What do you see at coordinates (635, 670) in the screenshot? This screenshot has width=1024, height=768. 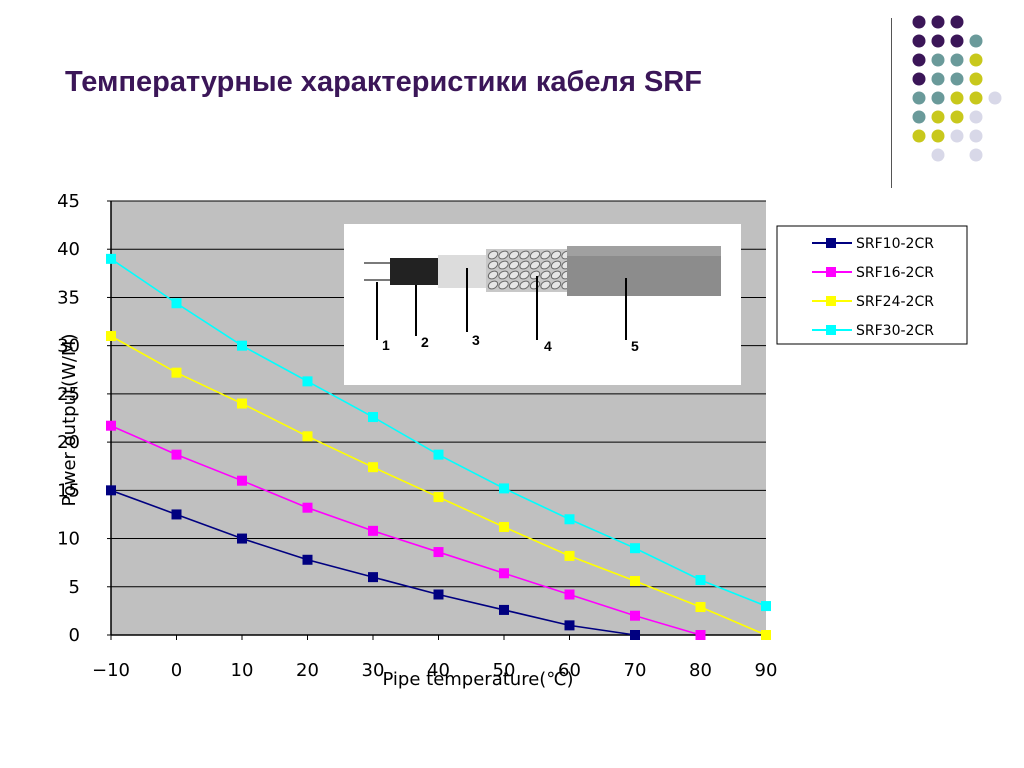 I see `x-tick-label: 70` at bounding box center [635, 670].